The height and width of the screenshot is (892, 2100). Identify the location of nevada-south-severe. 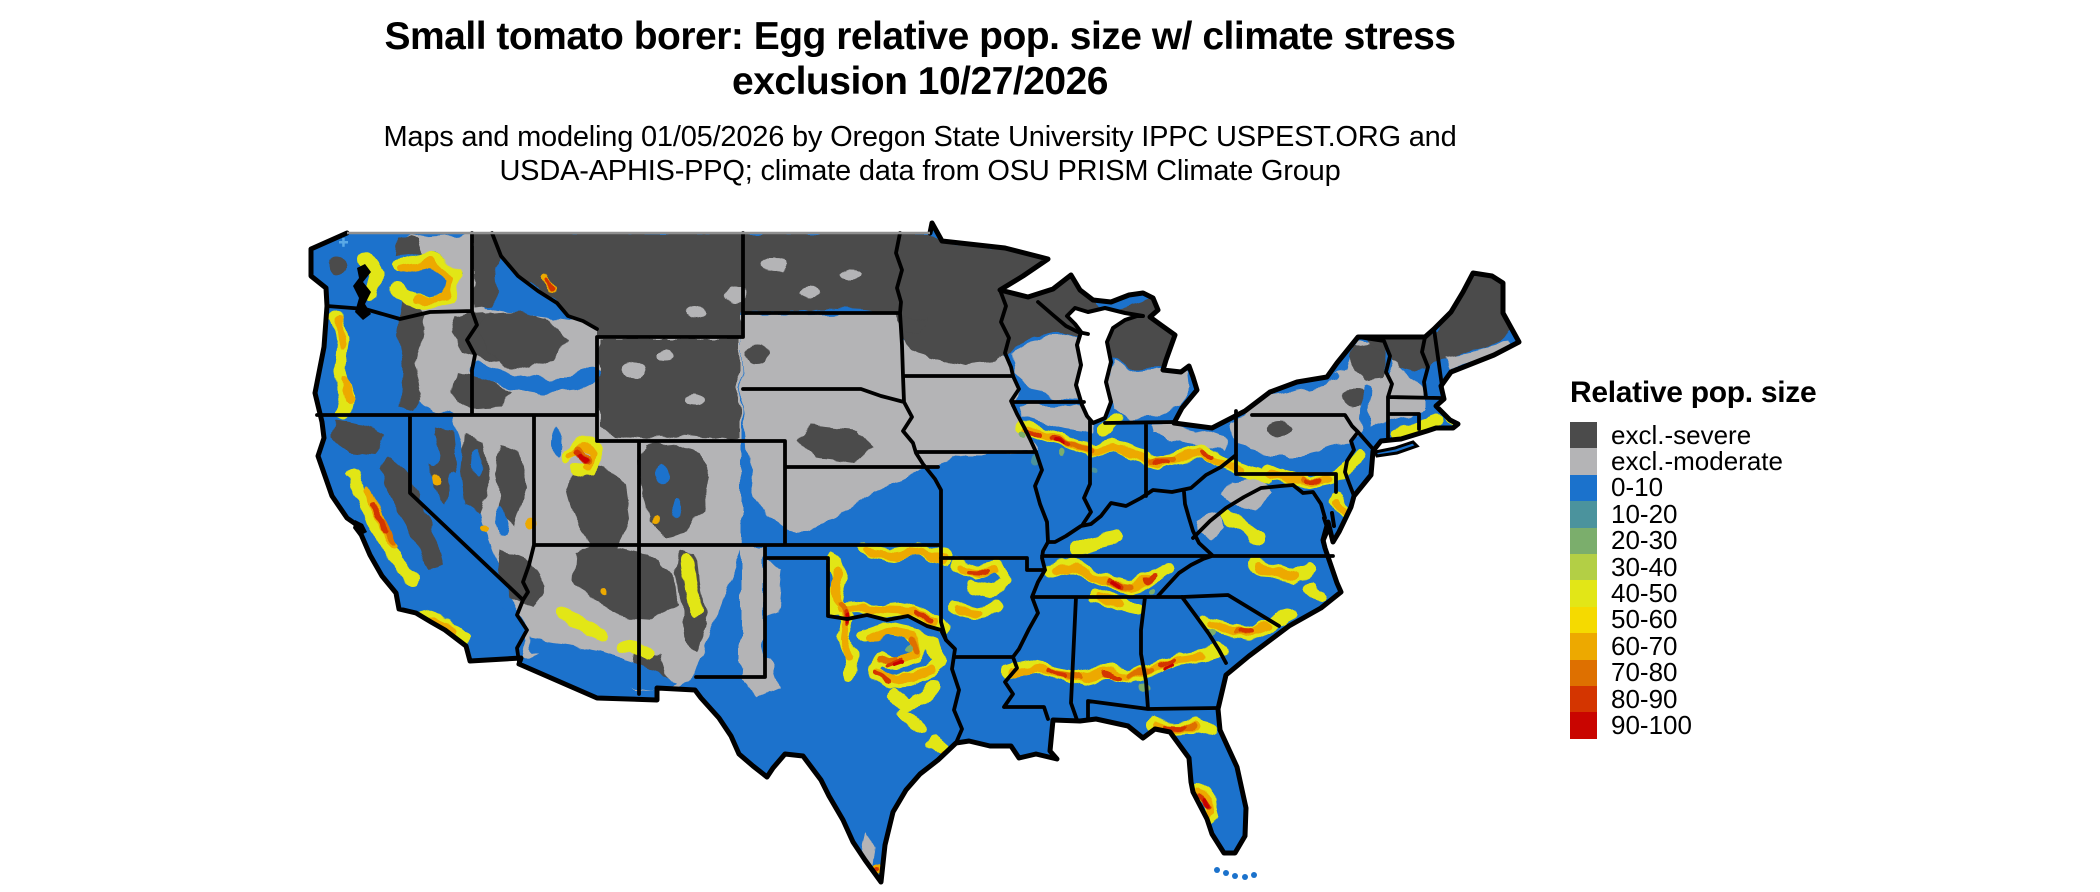
(521, 579).